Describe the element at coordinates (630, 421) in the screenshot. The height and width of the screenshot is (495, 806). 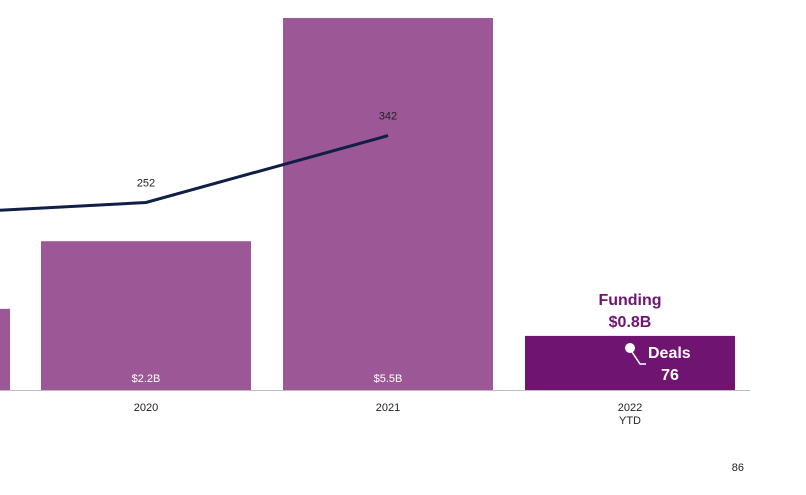
I see `category-label-2022-sub: YTD` at that location.